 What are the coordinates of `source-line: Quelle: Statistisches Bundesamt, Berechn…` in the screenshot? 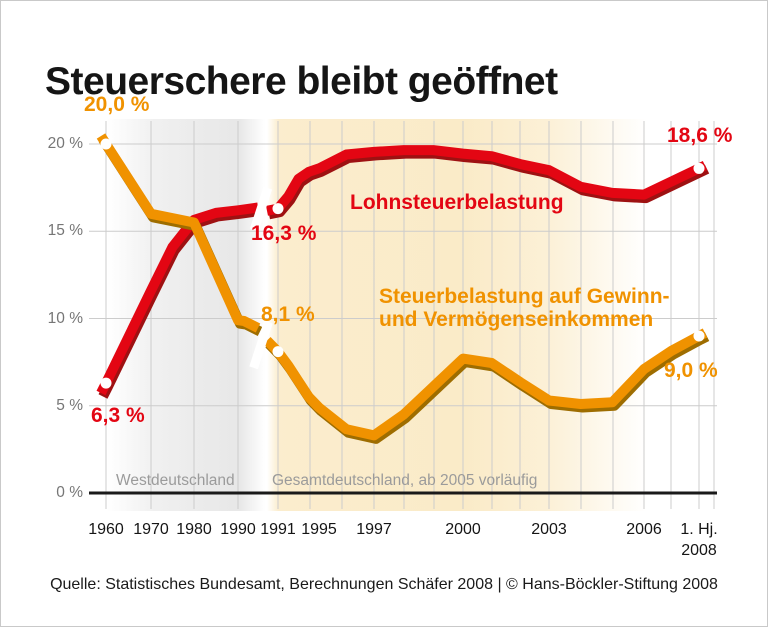 It's located at (384, 584).